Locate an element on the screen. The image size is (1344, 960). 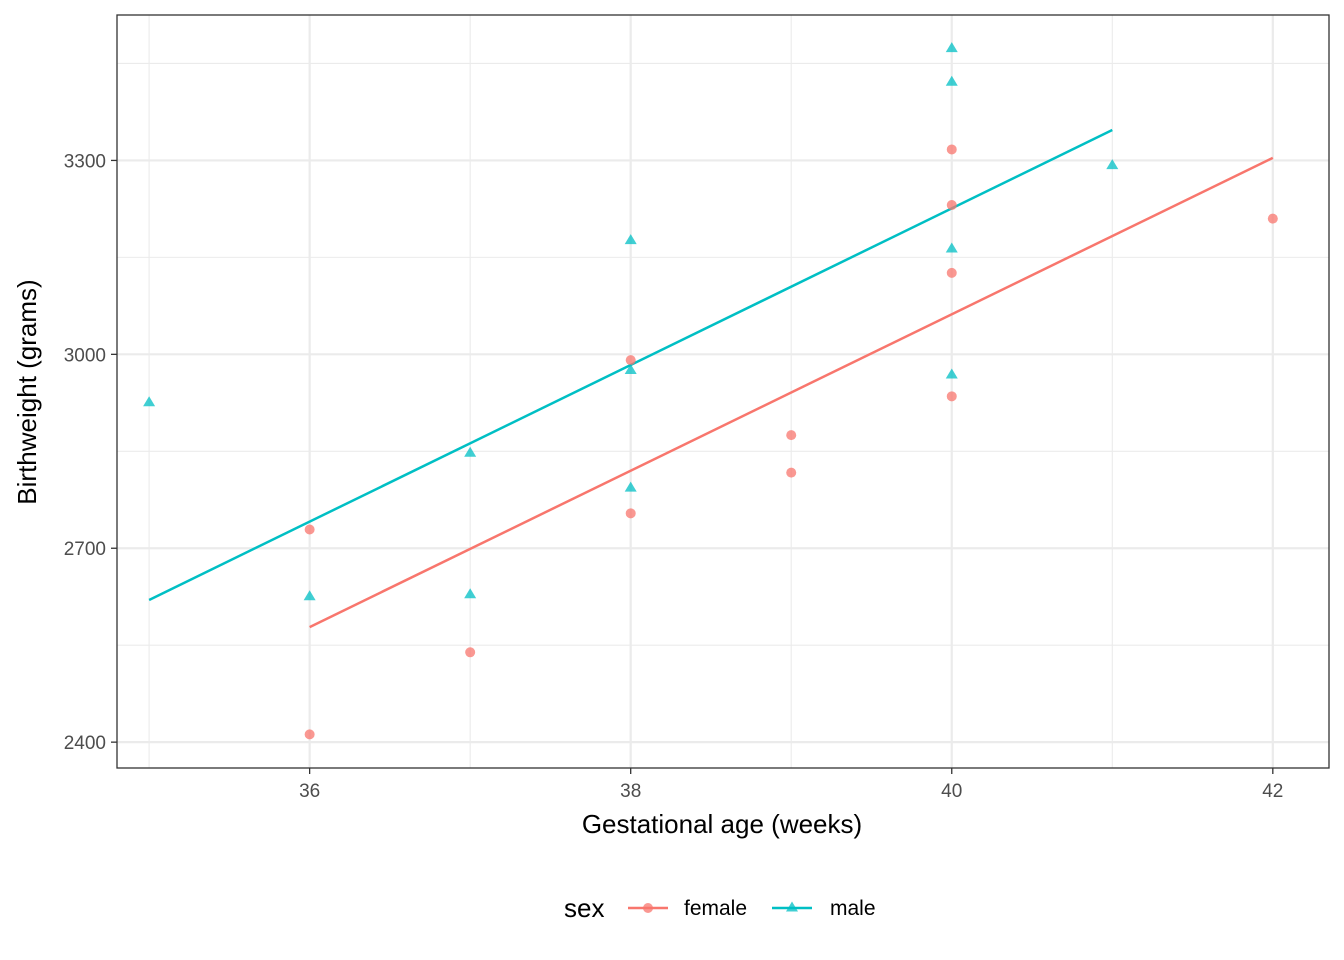
legend-key-point-male is located at coordinates (792, 906).